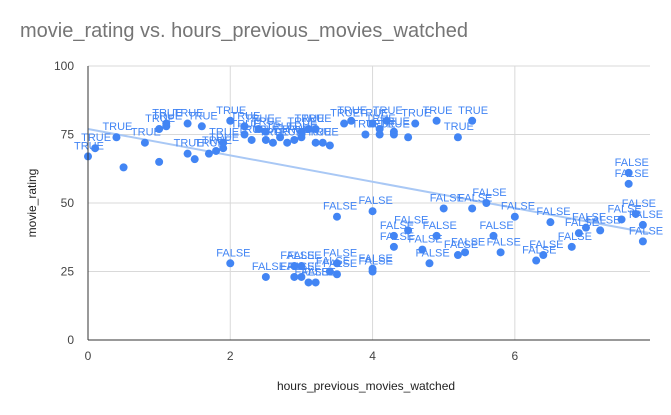 The image size is (671, 415). I want to click on x-tick-label: 6, so click(514, 356).